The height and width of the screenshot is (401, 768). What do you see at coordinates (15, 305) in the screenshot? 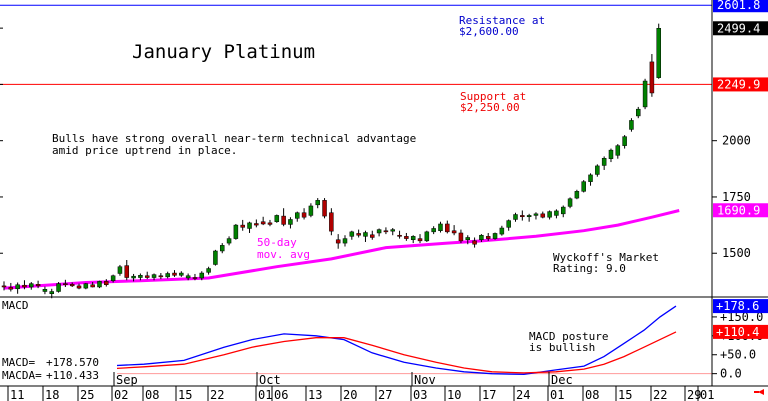
I see `macd-panel-title: MACD` at bounding box center [15, 305].